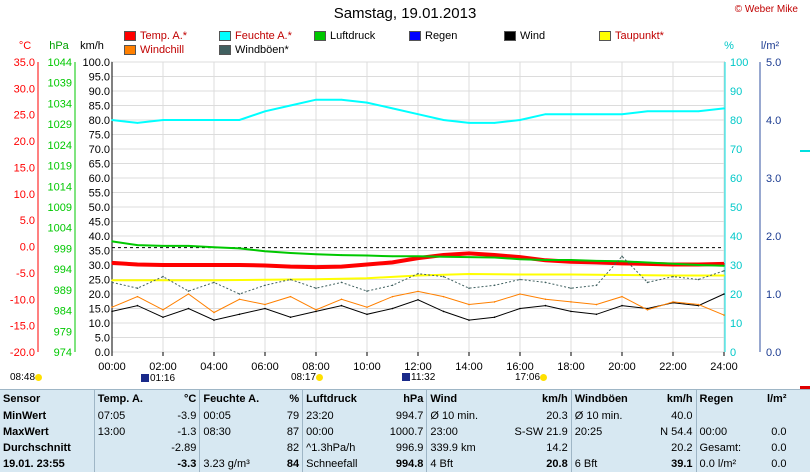  I want to click on pressure-tick-label: 999, so click(63, 249).